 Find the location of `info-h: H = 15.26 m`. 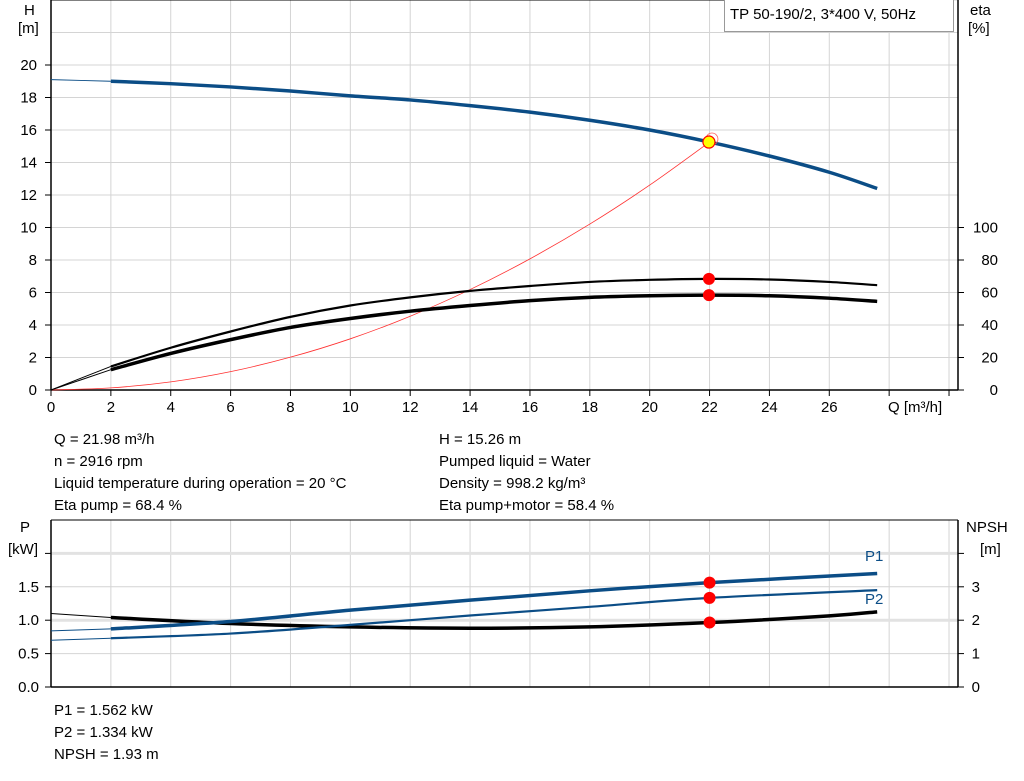

info-h: H = 15.26 m is located at coordinates (480, 439).